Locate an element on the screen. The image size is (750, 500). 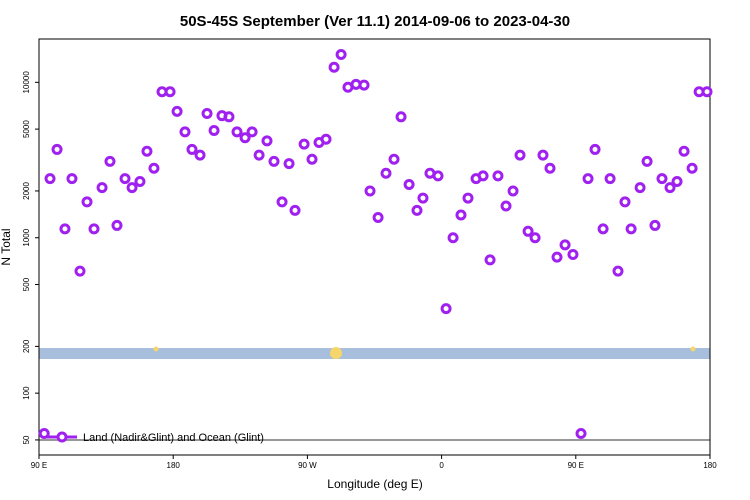
land-band is located at coordinates (374, 353).